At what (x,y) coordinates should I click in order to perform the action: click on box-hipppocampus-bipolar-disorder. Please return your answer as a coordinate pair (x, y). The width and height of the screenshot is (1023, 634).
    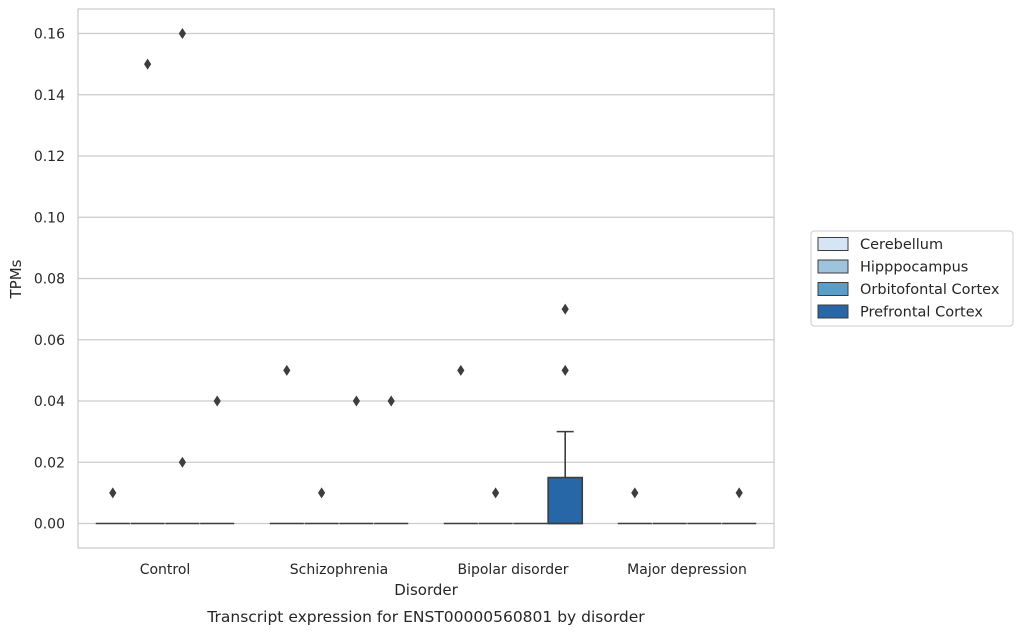
    Looking at the image, I should click on (495, 506).